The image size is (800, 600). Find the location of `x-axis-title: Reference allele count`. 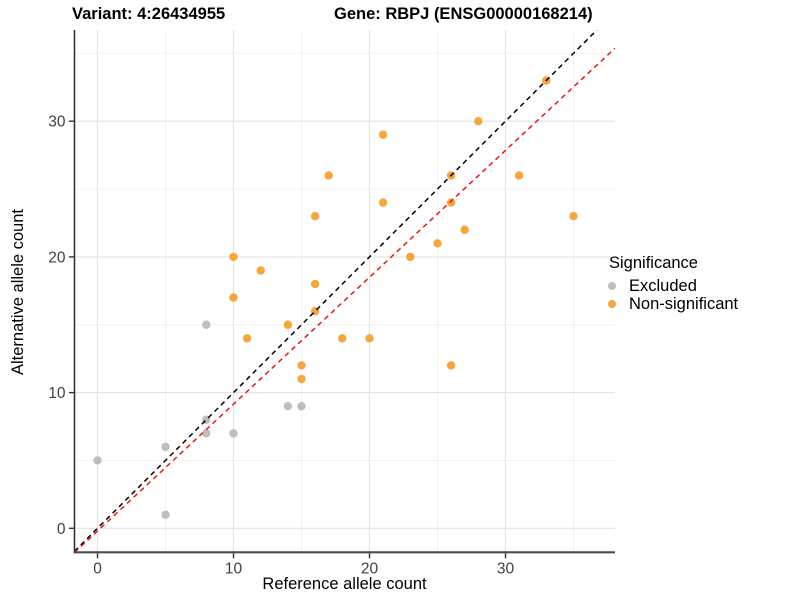

x-axis-title: Reference allele count is located at coordinates (344, 584).